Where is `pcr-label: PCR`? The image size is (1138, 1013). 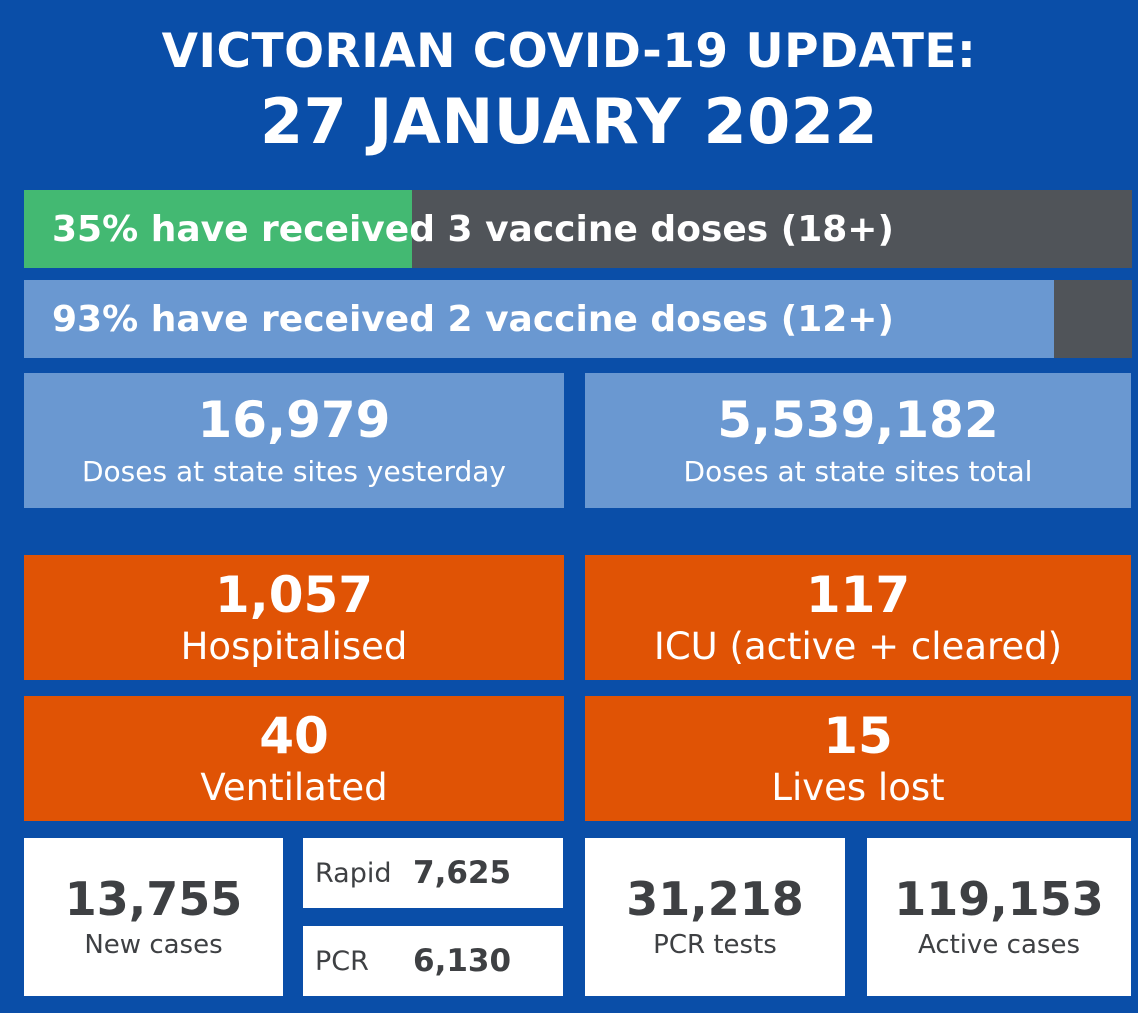
pcr-label: PCR is located at coordinates (342, 961).